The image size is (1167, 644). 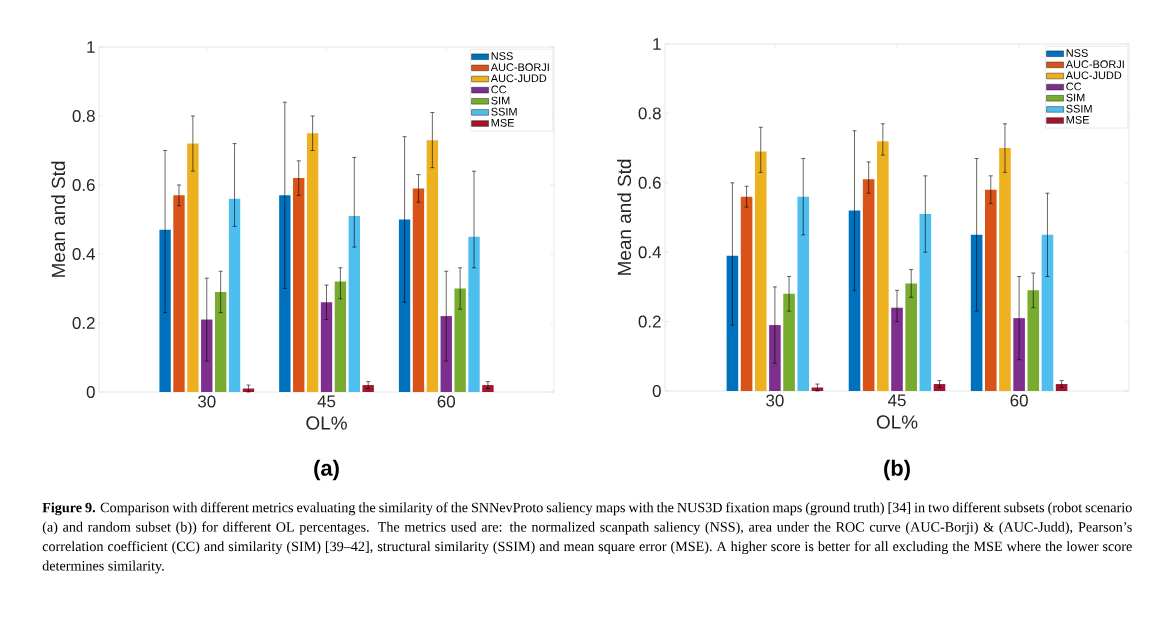 I want to click on text: (a), so click(x=326, y=470).